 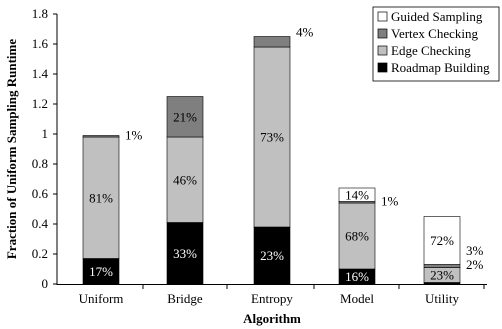 What do you see at coordinates (357, 236) in the screenshot?
I see `data-label: 68%` at bounding box center [357, 236].